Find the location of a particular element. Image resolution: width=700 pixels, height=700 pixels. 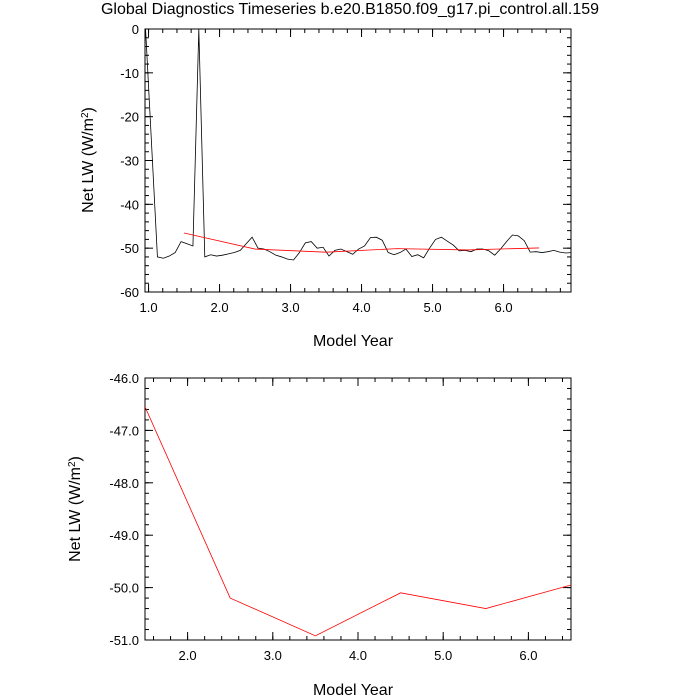

y-tick-label: -60 is located at coordinates (129, 292).